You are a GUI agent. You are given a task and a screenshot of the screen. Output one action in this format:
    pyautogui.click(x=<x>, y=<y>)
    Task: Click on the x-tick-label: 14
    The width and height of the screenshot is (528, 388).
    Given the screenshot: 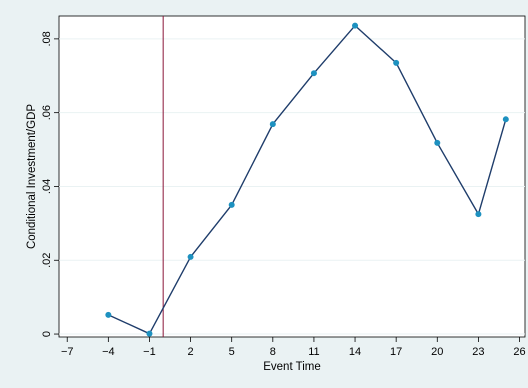 What is the action you would take?
    pyautogui.click(x=355, y=352)
    